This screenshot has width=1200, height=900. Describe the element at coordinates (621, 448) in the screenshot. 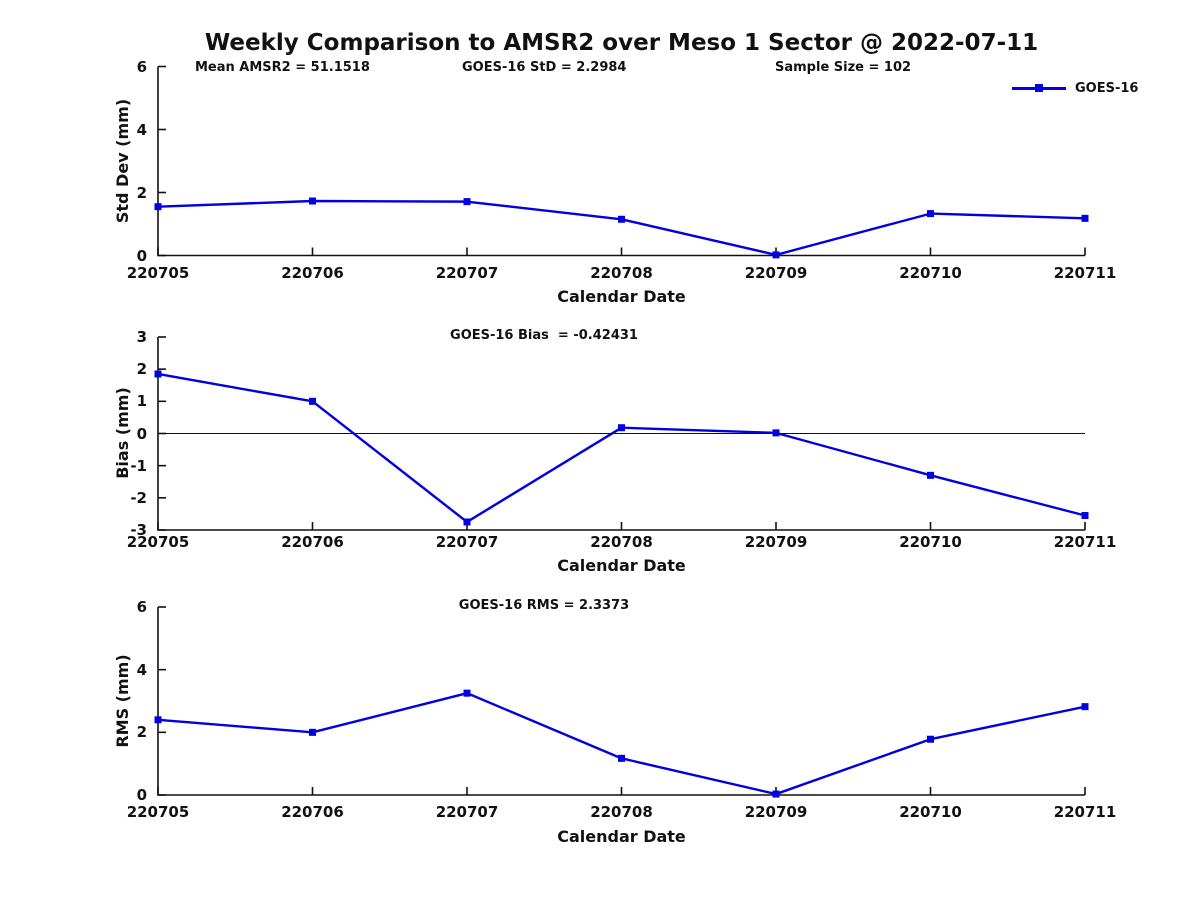

I see `subplot-2-data-line` at that location.